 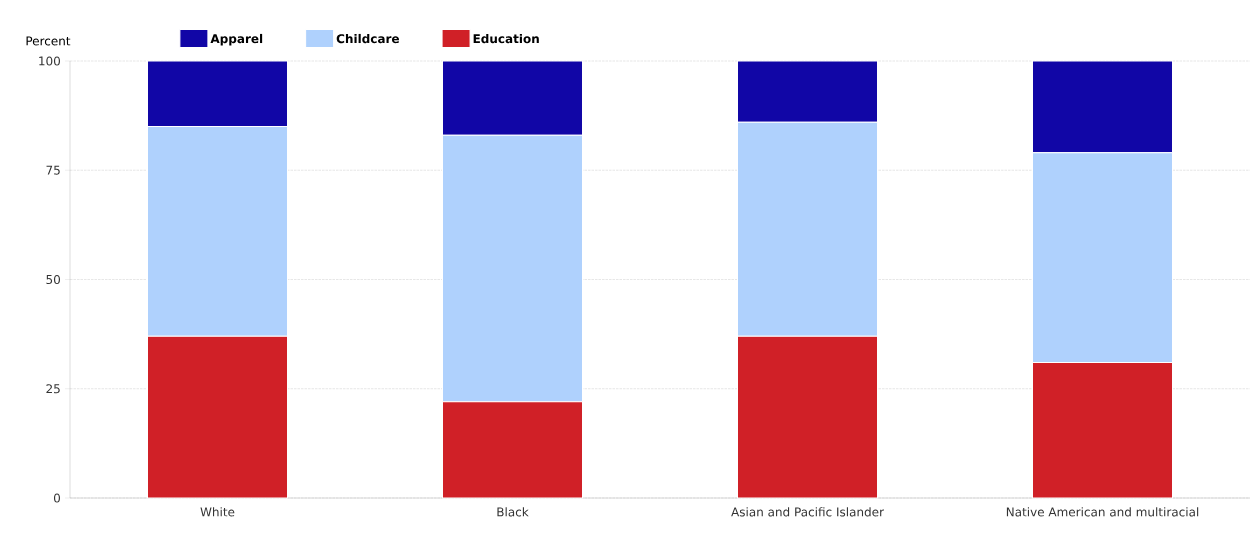 I want to click on y-tick-label: 50, so click(x=53, y=279).